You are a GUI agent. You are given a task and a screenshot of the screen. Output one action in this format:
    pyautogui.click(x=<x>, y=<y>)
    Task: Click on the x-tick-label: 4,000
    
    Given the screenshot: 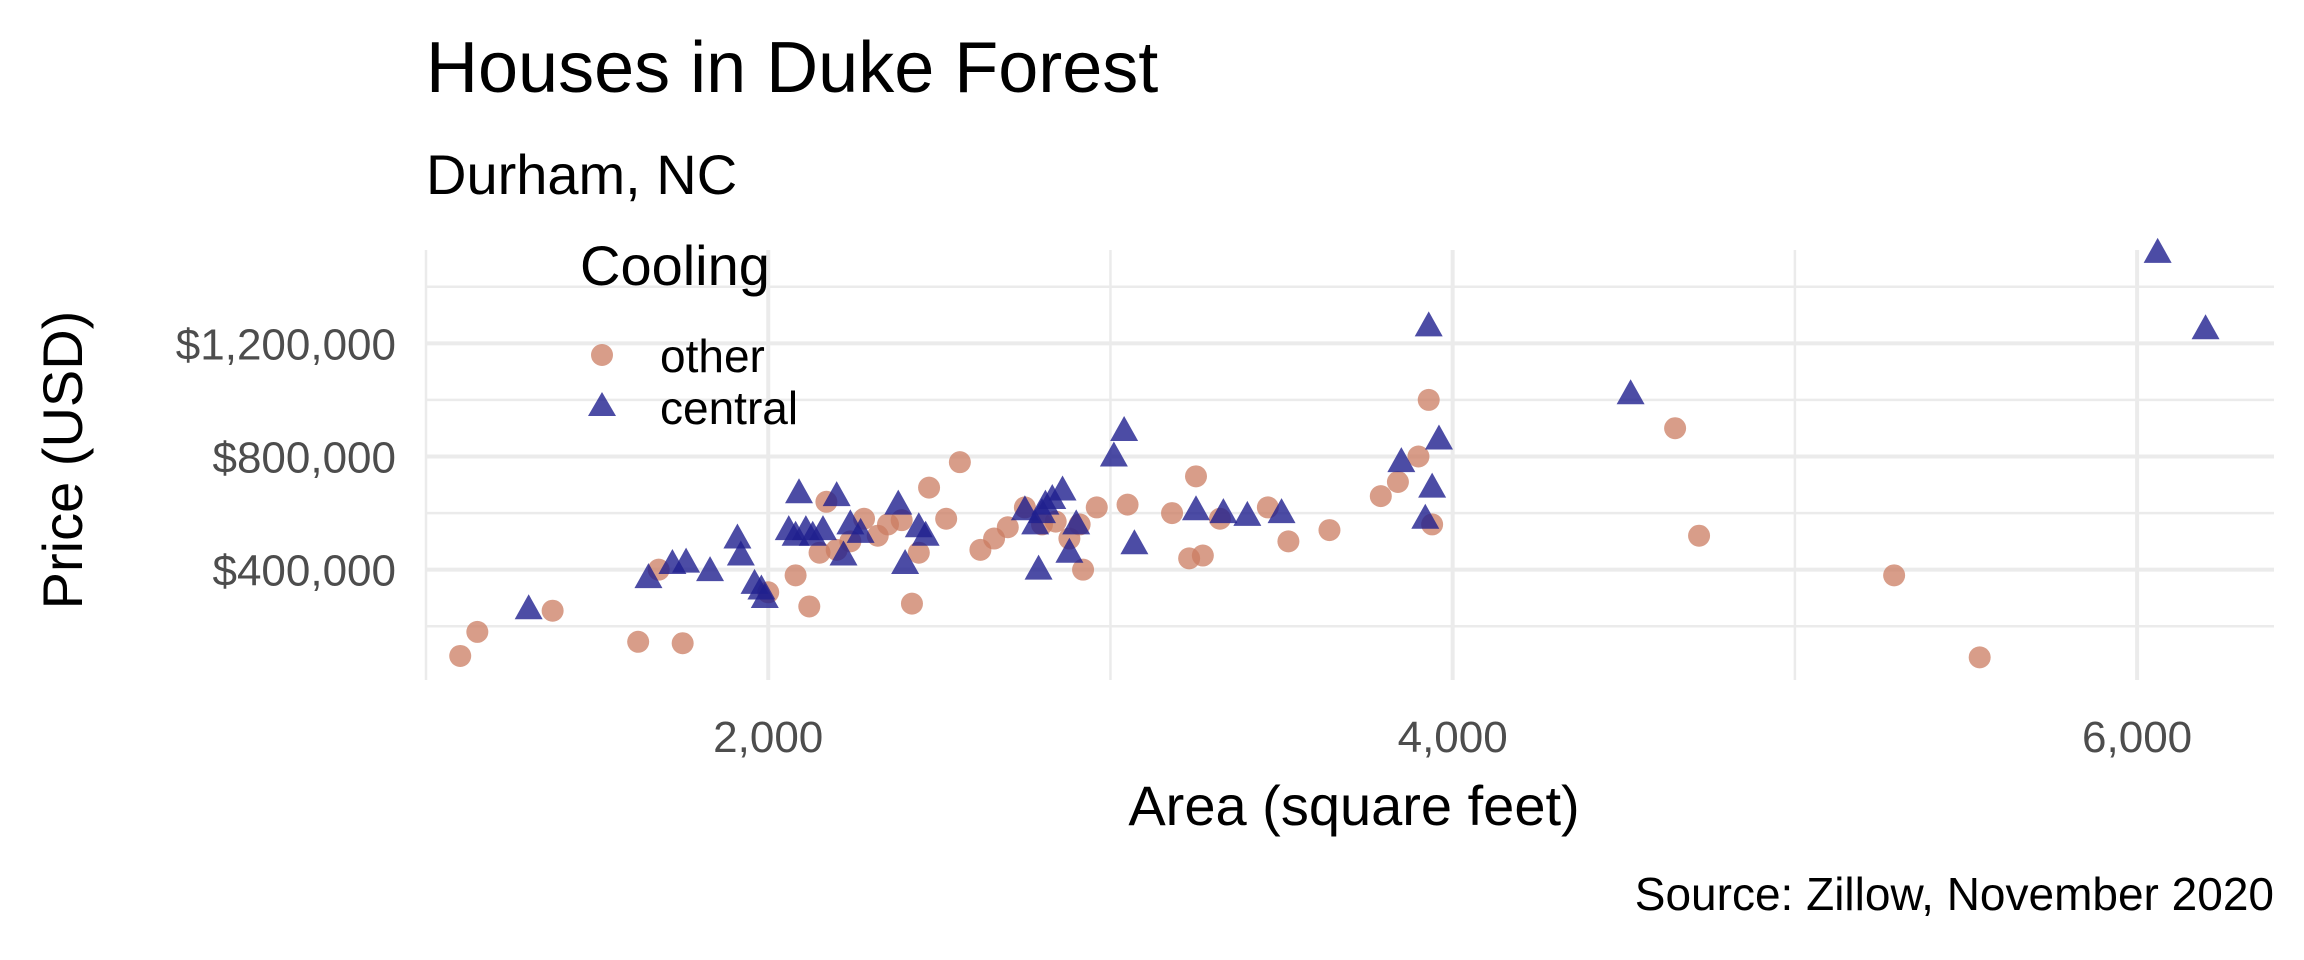 What is the action you would take?
    pyautogui.click(x=1453, y=737)
    